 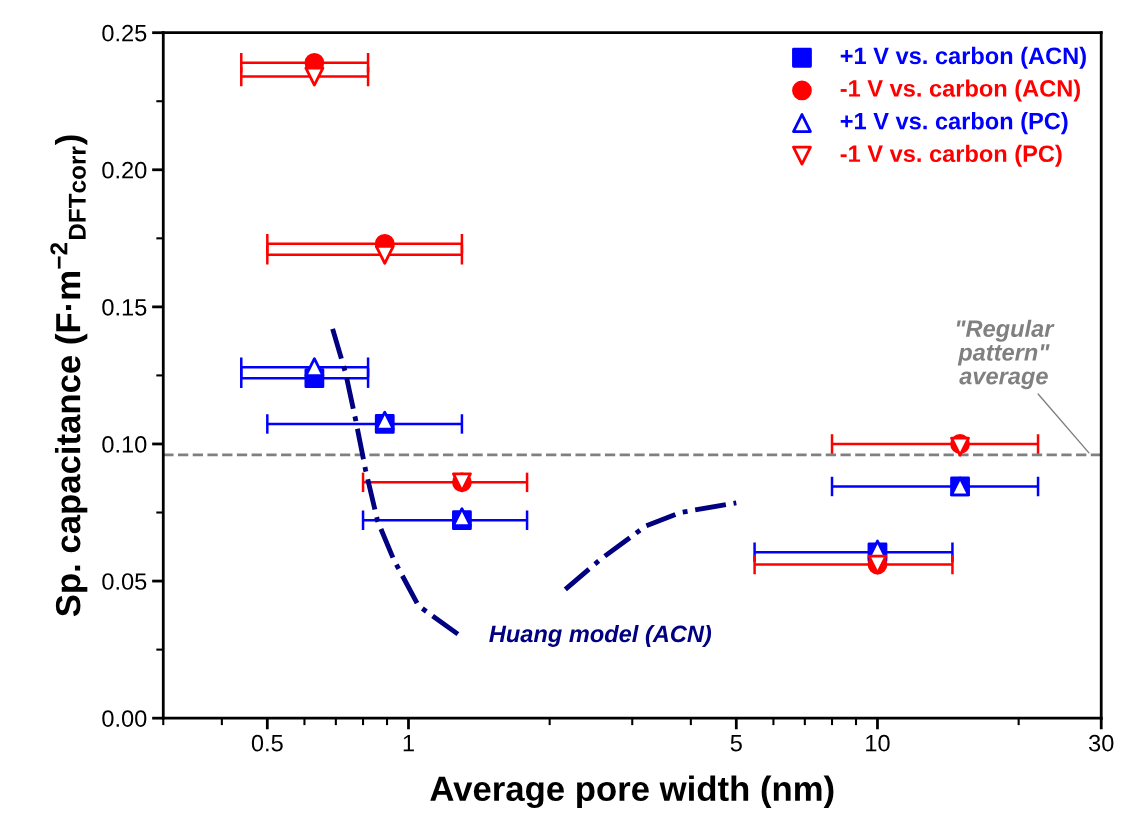 I want to click on ref-line-label: "Regular pattern" average, so click(x=1005, y=354).